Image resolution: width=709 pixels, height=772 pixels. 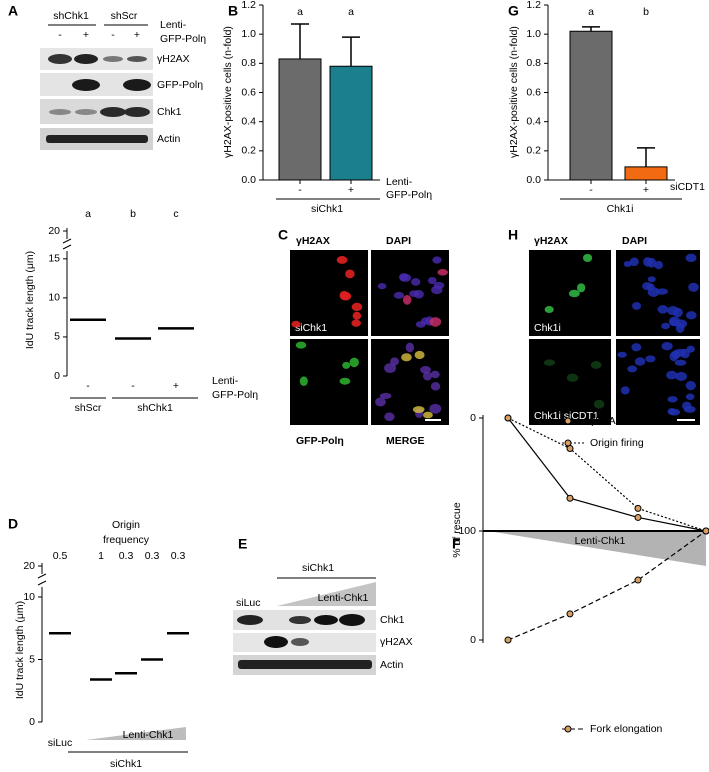 What do you see at coordinates (457, 530) in the screenshot?
I see `y-axis-label: % of rescue` at bounding box center [457, 530].